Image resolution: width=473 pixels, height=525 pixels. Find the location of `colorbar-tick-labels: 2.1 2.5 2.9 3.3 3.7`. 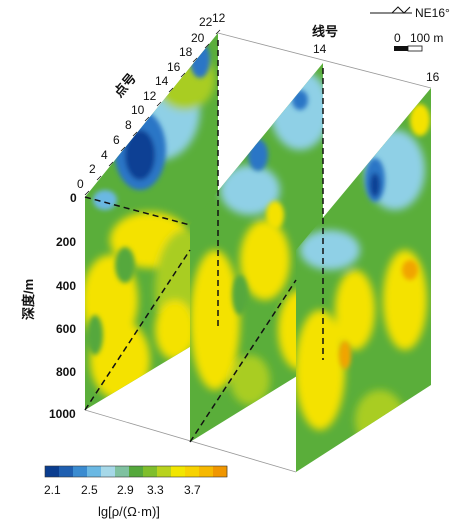

colorbar-tick-labels: 2.1 2.5 2.9 3.3 3.7 is located at coordinates (122, 490).